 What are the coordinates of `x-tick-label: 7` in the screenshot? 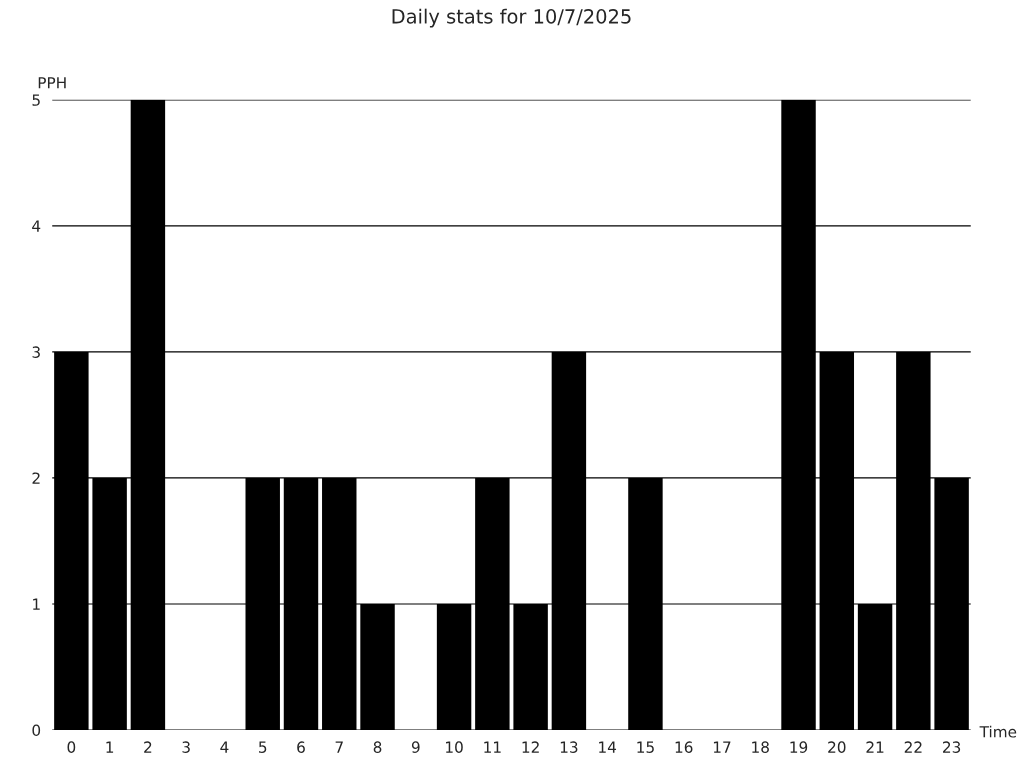 It's located at (339, 747).